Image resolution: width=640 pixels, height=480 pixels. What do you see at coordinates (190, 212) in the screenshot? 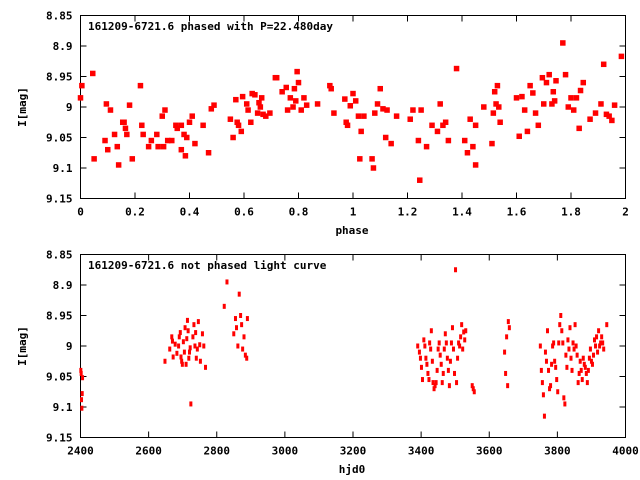
I see `phased-x-tick-label: 0.4` at bounding box center [190, 212].